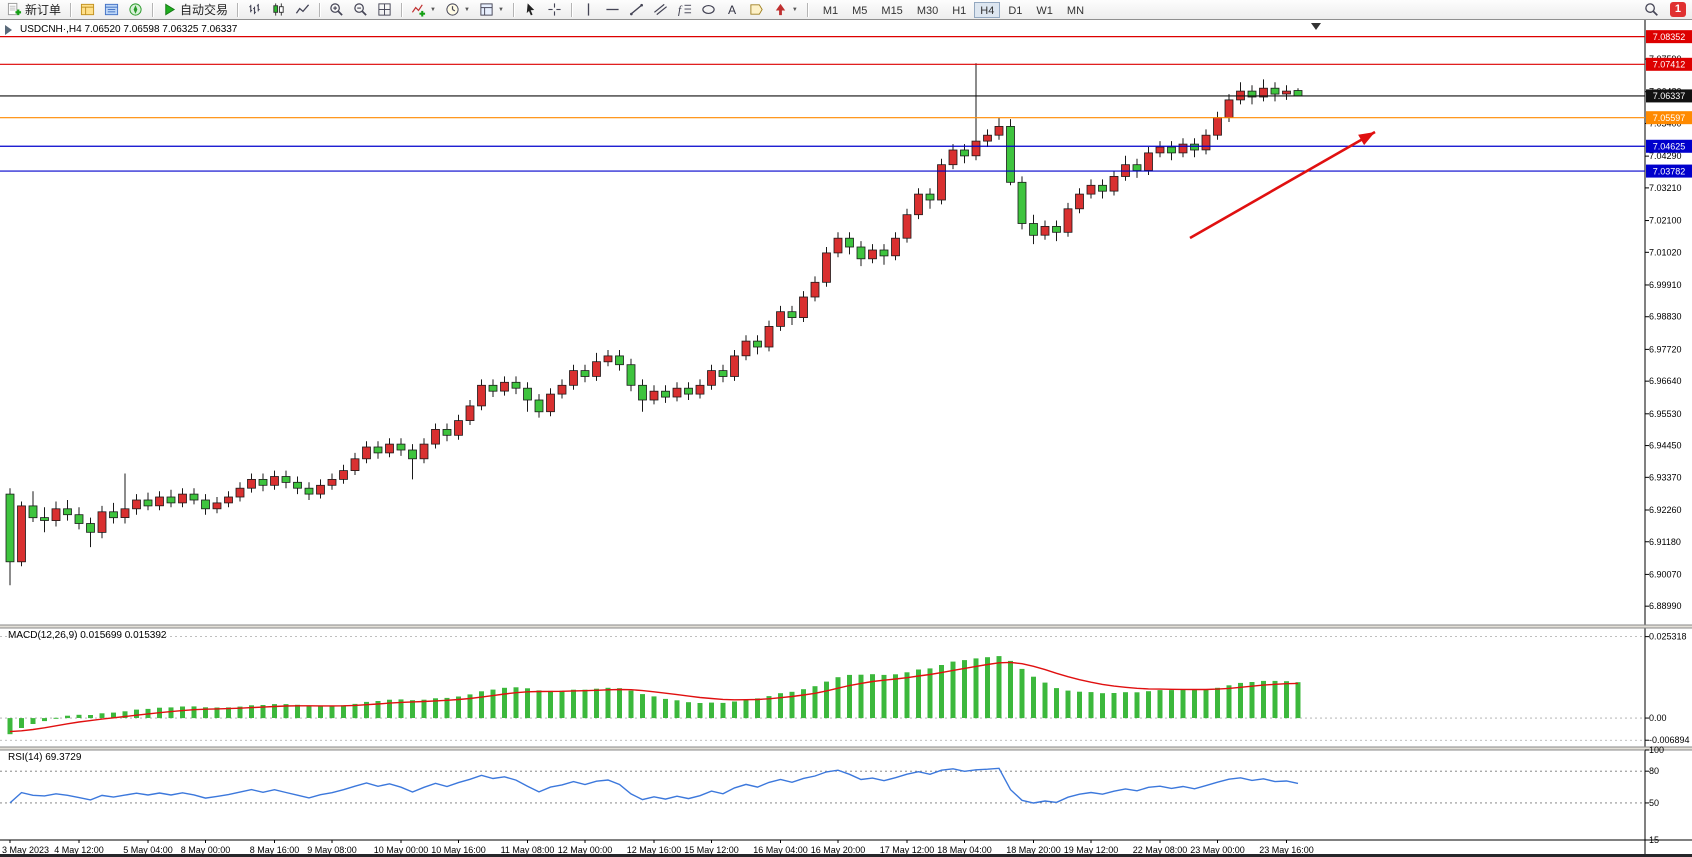 This screenshot has height=857, width=1692. What do you see at coordinates (660, 10) in the screenshot?
I see `channel-button` at bounding box center [660, 10].